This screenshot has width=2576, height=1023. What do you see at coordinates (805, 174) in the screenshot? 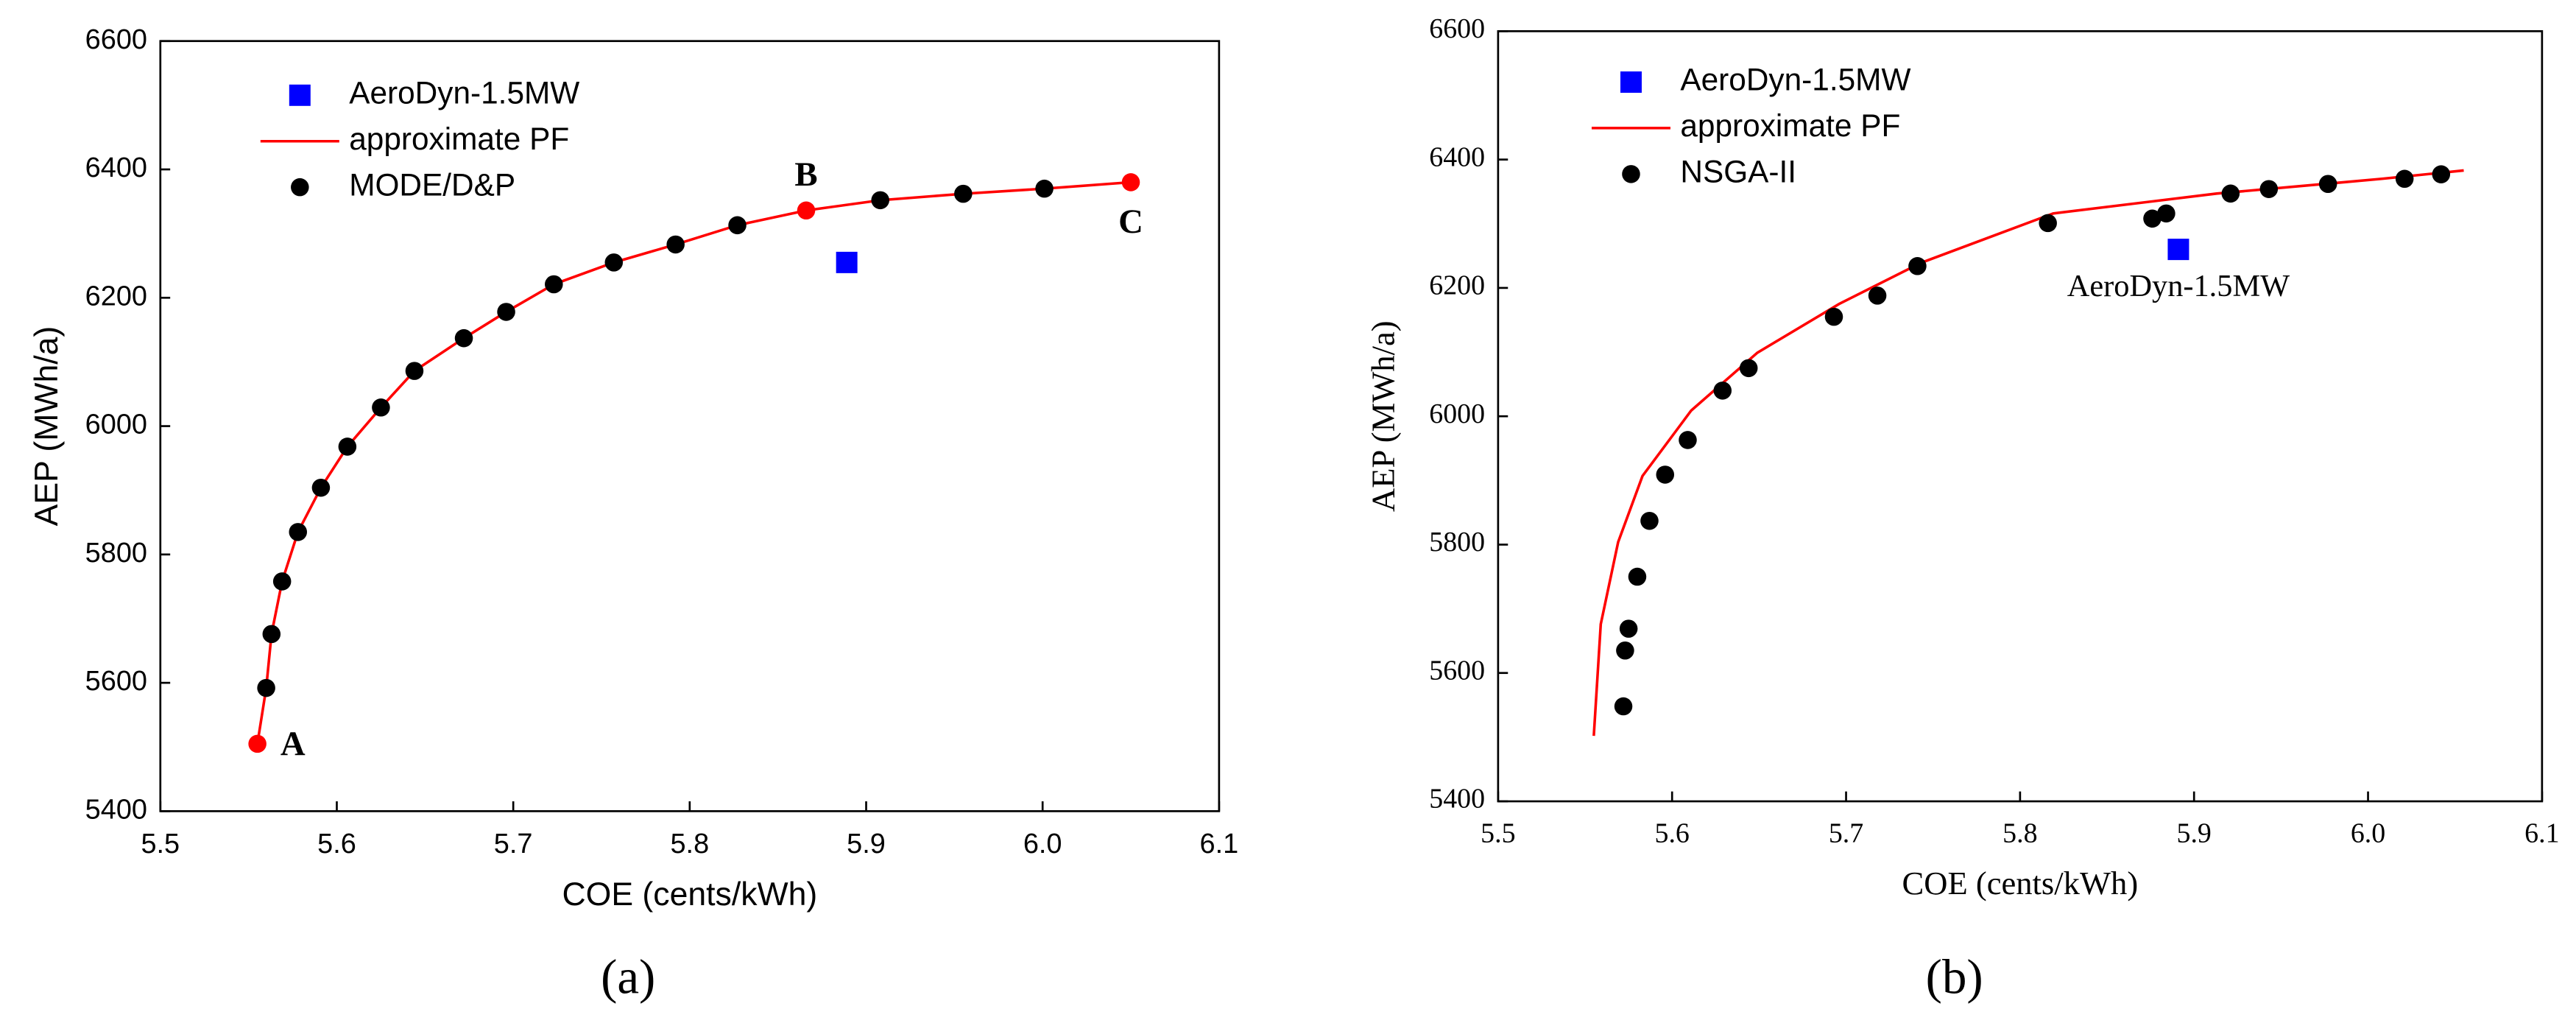
I see `annotation: B` at bounding box center [805, 174].